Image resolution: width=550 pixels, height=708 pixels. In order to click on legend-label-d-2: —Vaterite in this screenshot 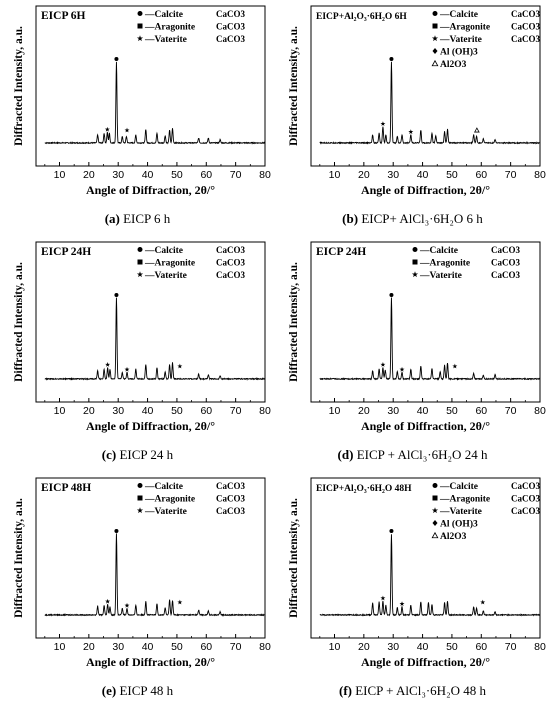, I will do `click(440, 276)`.